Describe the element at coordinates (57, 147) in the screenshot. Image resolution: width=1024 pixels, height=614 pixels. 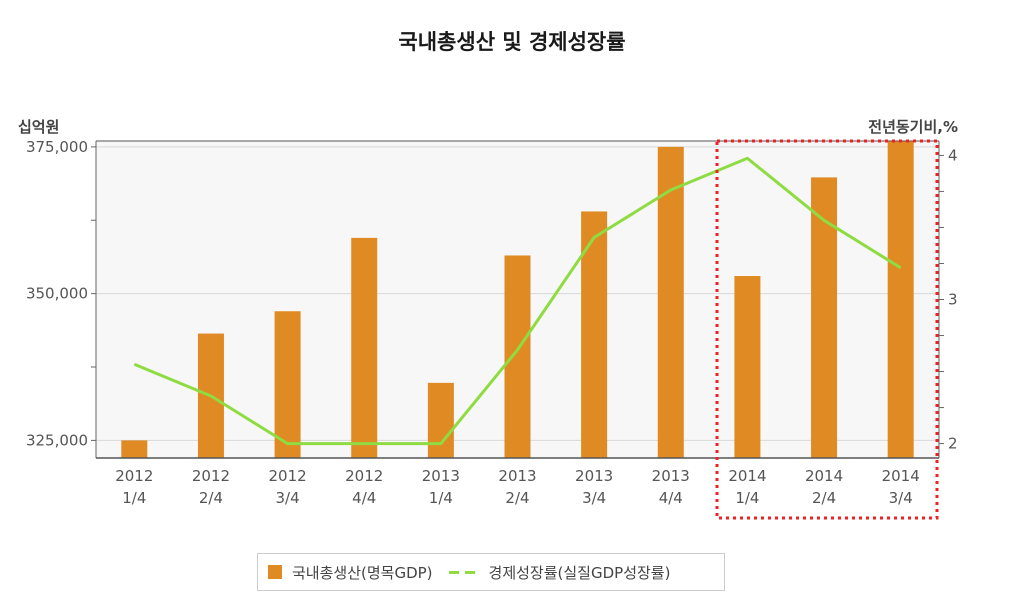
I see `left-axis-tick-label: 375,000` at that location.